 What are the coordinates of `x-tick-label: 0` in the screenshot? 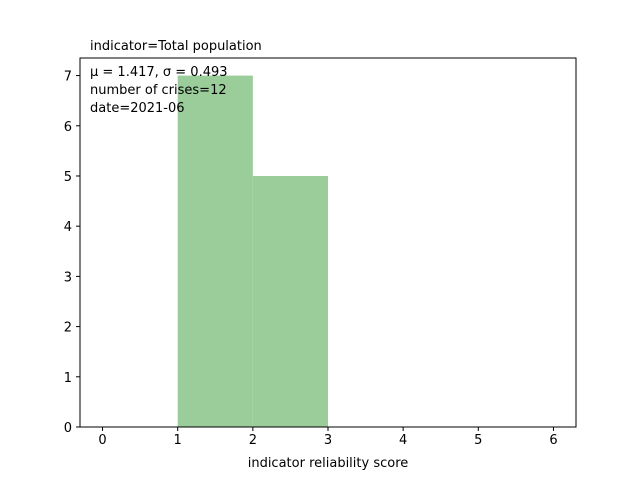 It's located at (102, 440).